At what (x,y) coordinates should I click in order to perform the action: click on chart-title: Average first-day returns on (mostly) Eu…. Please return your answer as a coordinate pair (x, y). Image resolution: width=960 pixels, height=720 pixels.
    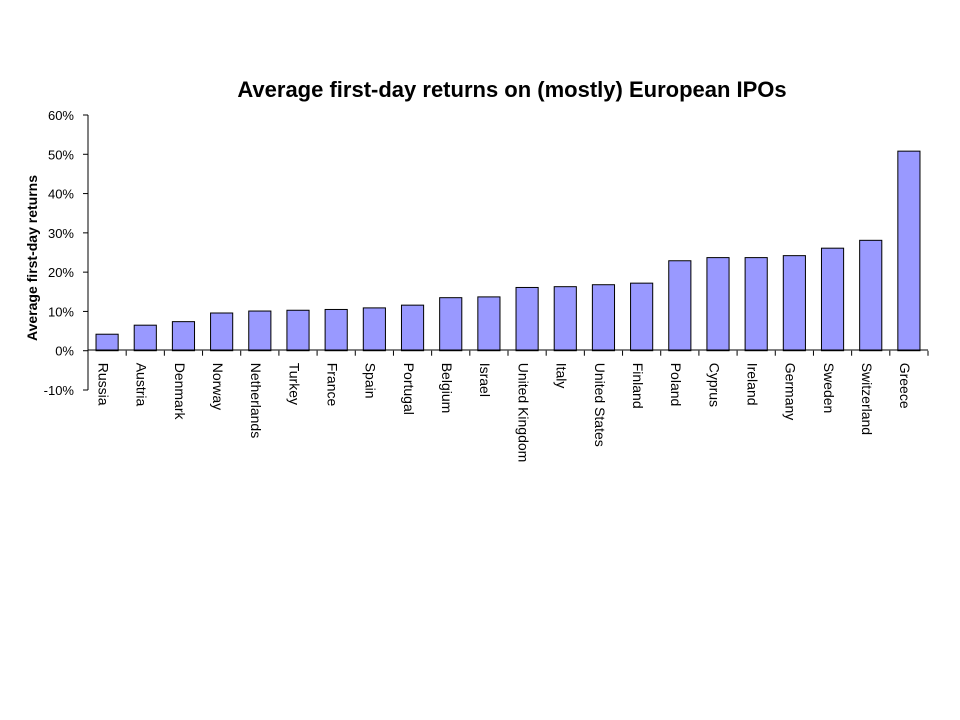
    Looking at the image, I should click on (511, 89).